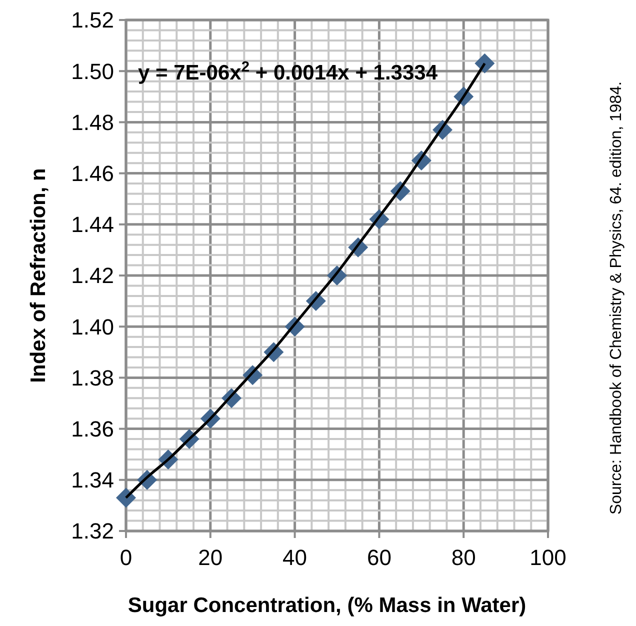 The height and width of the screenshot is (626, 636). Describe the element at coordinates (92, 327) in the screenshot. I see `y-tick-label: 1.40` at that location.